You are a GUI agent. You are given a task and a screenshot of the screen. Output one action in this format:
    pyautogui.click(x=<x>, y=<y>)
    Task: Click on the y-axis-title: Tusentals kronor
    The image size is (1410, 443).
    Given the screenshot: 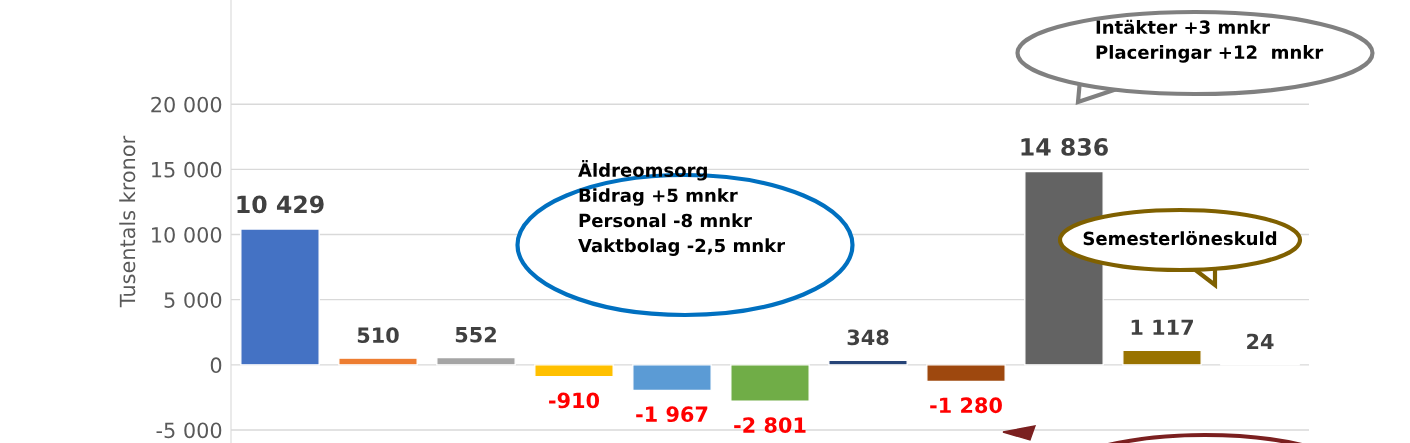 What is the action you would take?
    pyautogui.click(x=127, y=221)
    